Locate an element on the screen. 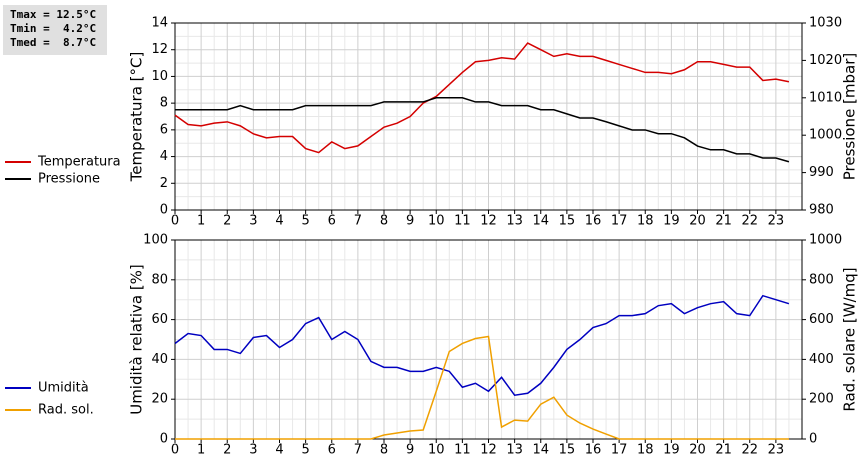  data-line is located at coordinates (482, 130).